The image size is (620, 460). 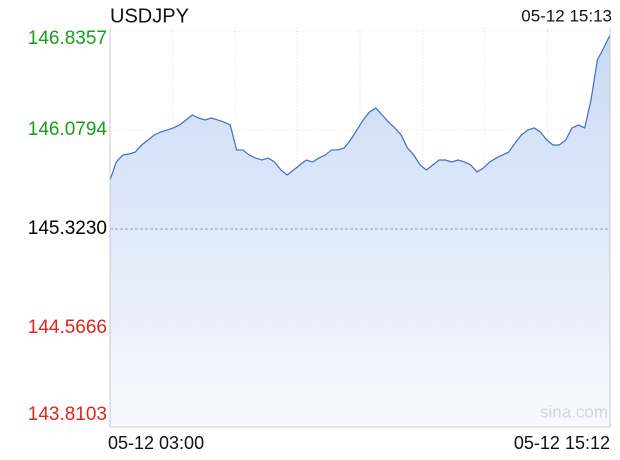 What do you see at coordinates (156, 443) in the screenshot?
I see `x-tick-label: 05-12 03:00` at bounding box center [156, 443].